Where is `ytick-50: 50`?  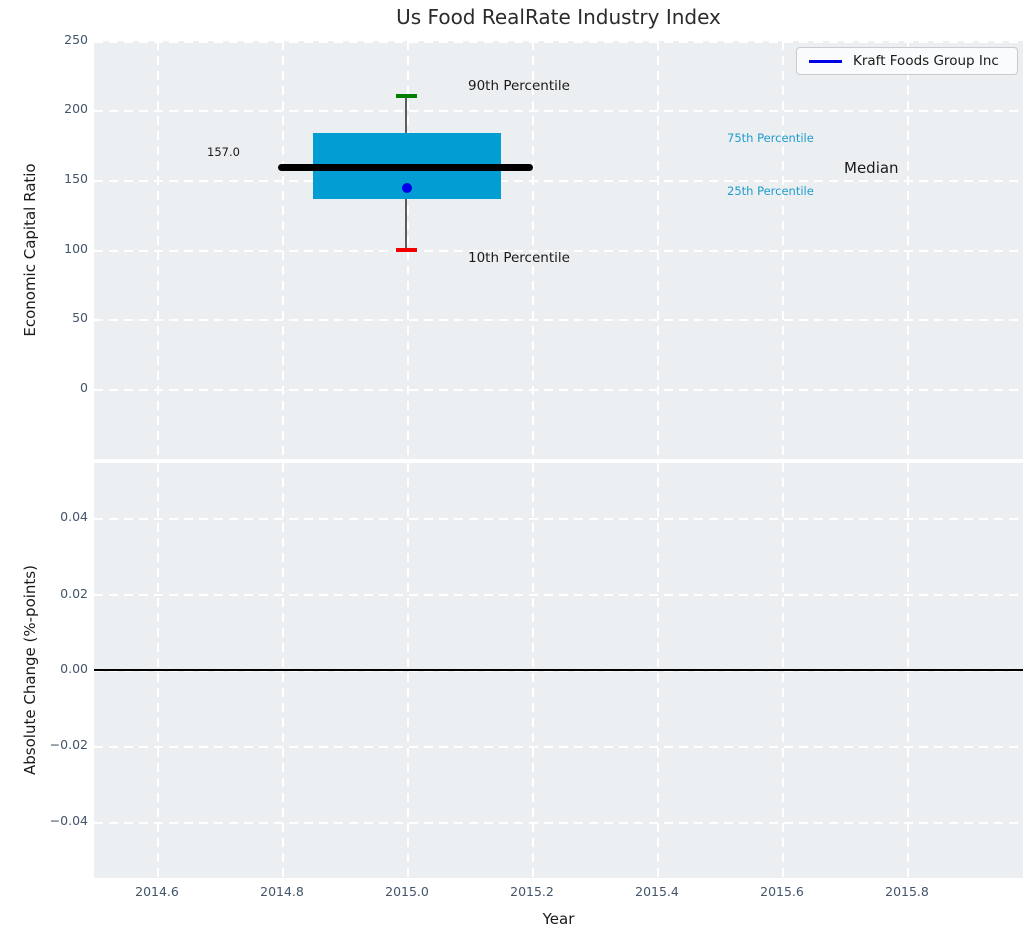 ytick-50: 50 is located at coordinates (80, 317).